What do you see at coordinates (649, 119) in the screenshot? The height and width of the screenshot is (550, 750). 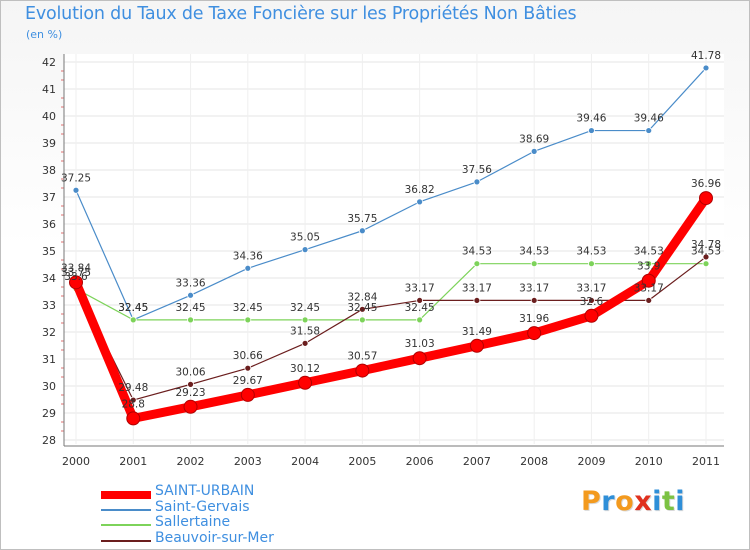 I see `data-label-saint-gervais: 39.46` at bounding box center [649, 119].